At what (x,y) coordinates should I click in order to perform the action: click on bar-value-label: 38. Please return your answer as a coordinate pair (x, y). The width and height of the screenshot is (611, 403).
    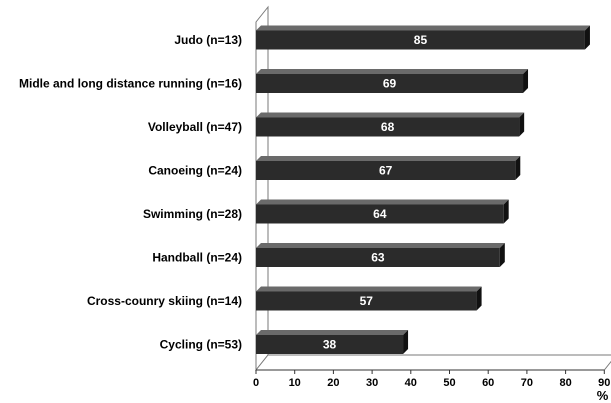
    Looking at the image, I should click on (330, 345).